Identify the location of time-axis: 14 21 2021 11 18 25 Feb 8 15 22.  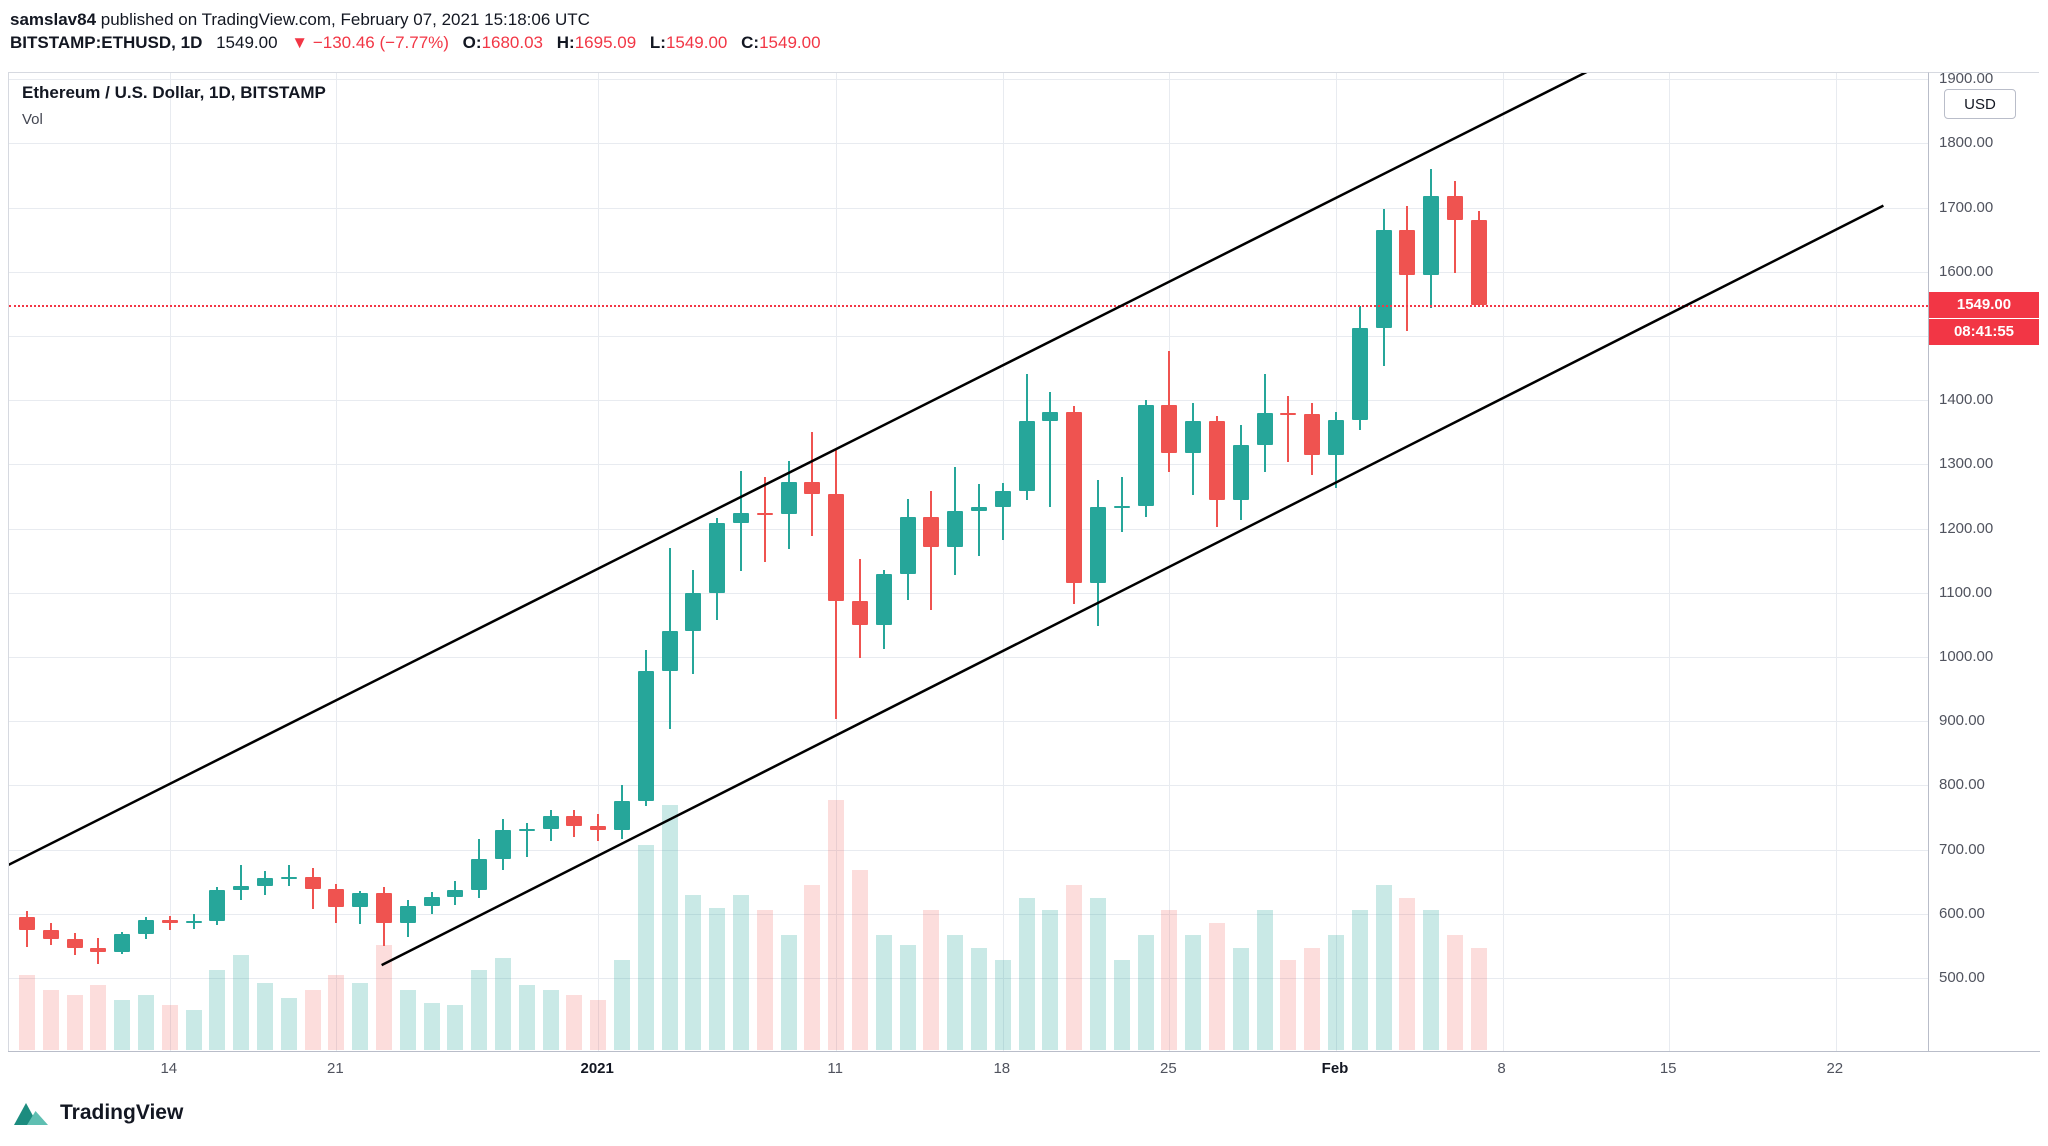
(1024, 1068).